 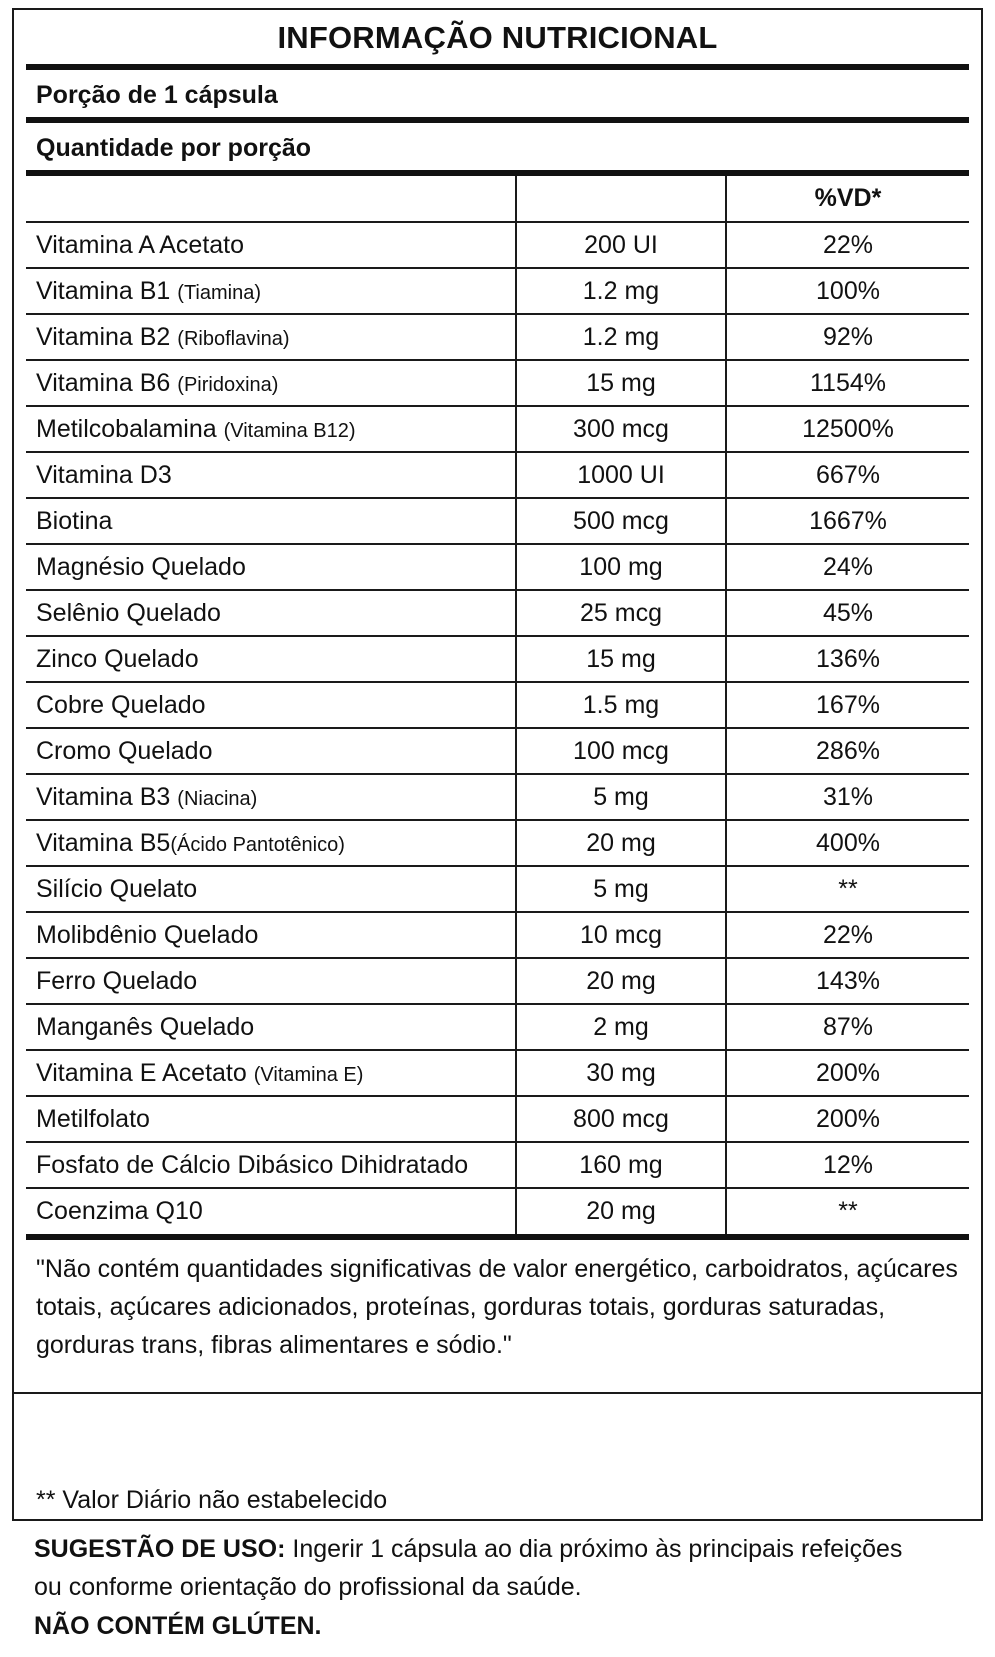 What do you see at coordinates (271, 889) in the screenshot?
I see `nutrient-name: Silício Quelato` at bounding box center [271, 889].